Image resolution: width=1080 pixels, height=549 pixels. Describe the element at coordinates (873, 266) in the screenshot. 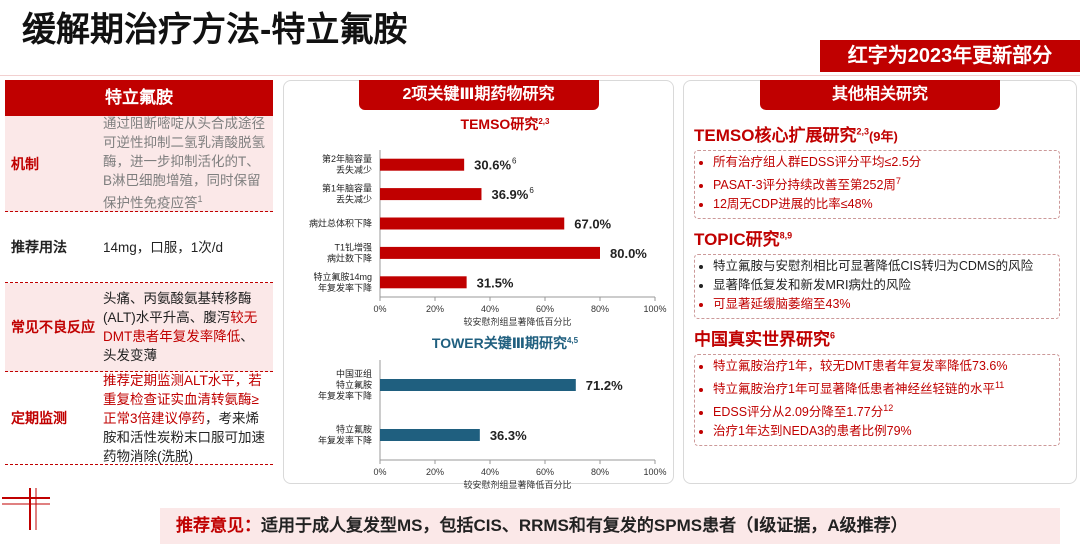

I see `bullet-text: 特立氟胺与安慰剂相比可显著降低CIS转归为CDMS的风险` at that location.